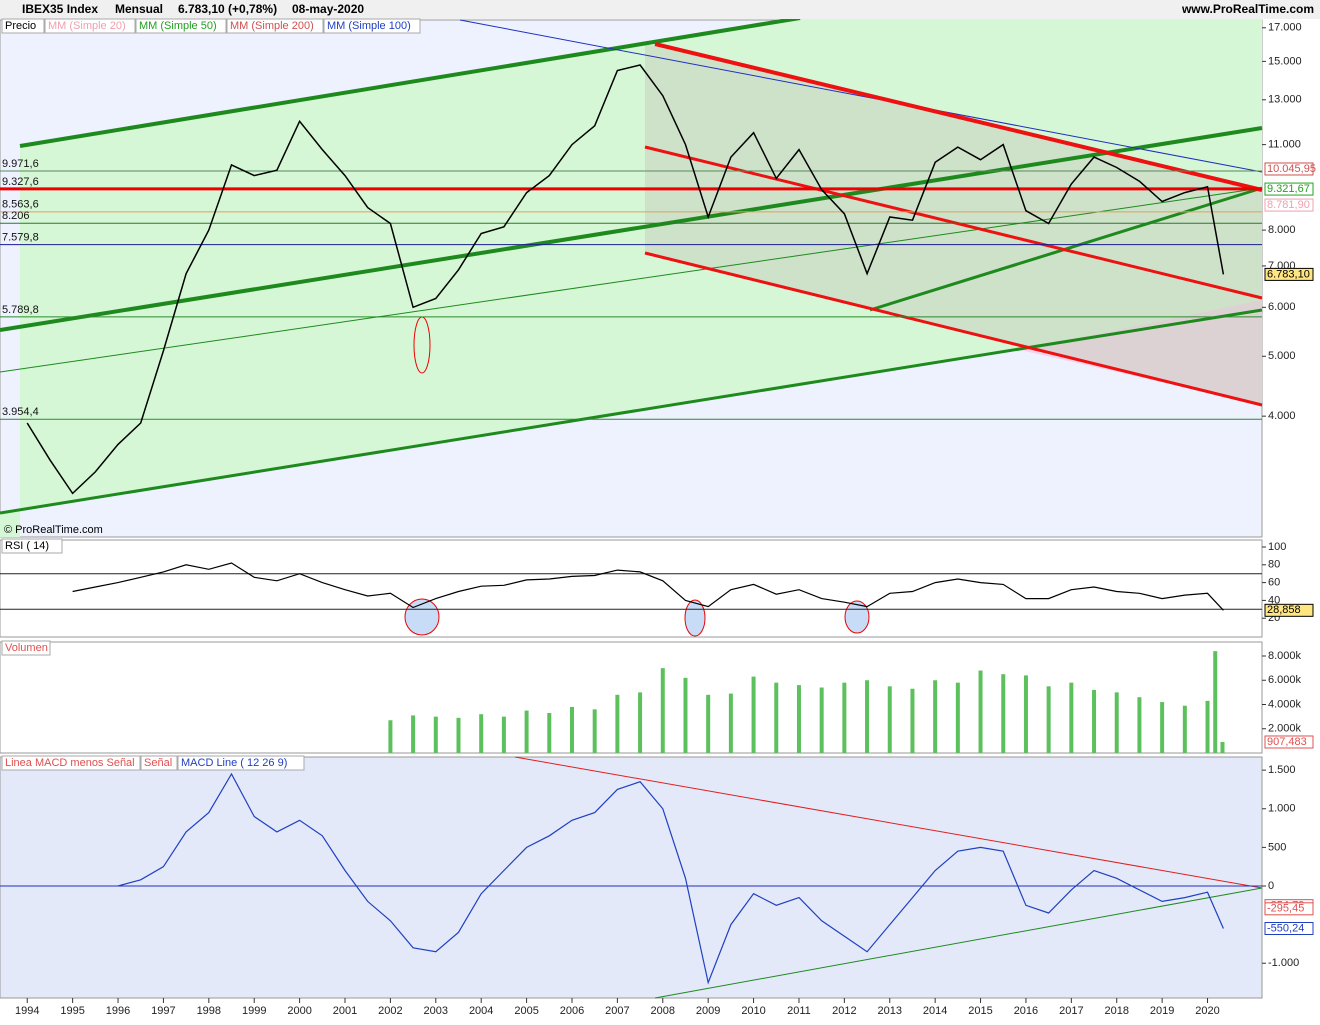 This screenshot has height=1025, width=1320. What do you see at coordinates (118, 1011) in the screenshot?
I see `x-tick-label: 1996` at bounding box center [118, 1011].